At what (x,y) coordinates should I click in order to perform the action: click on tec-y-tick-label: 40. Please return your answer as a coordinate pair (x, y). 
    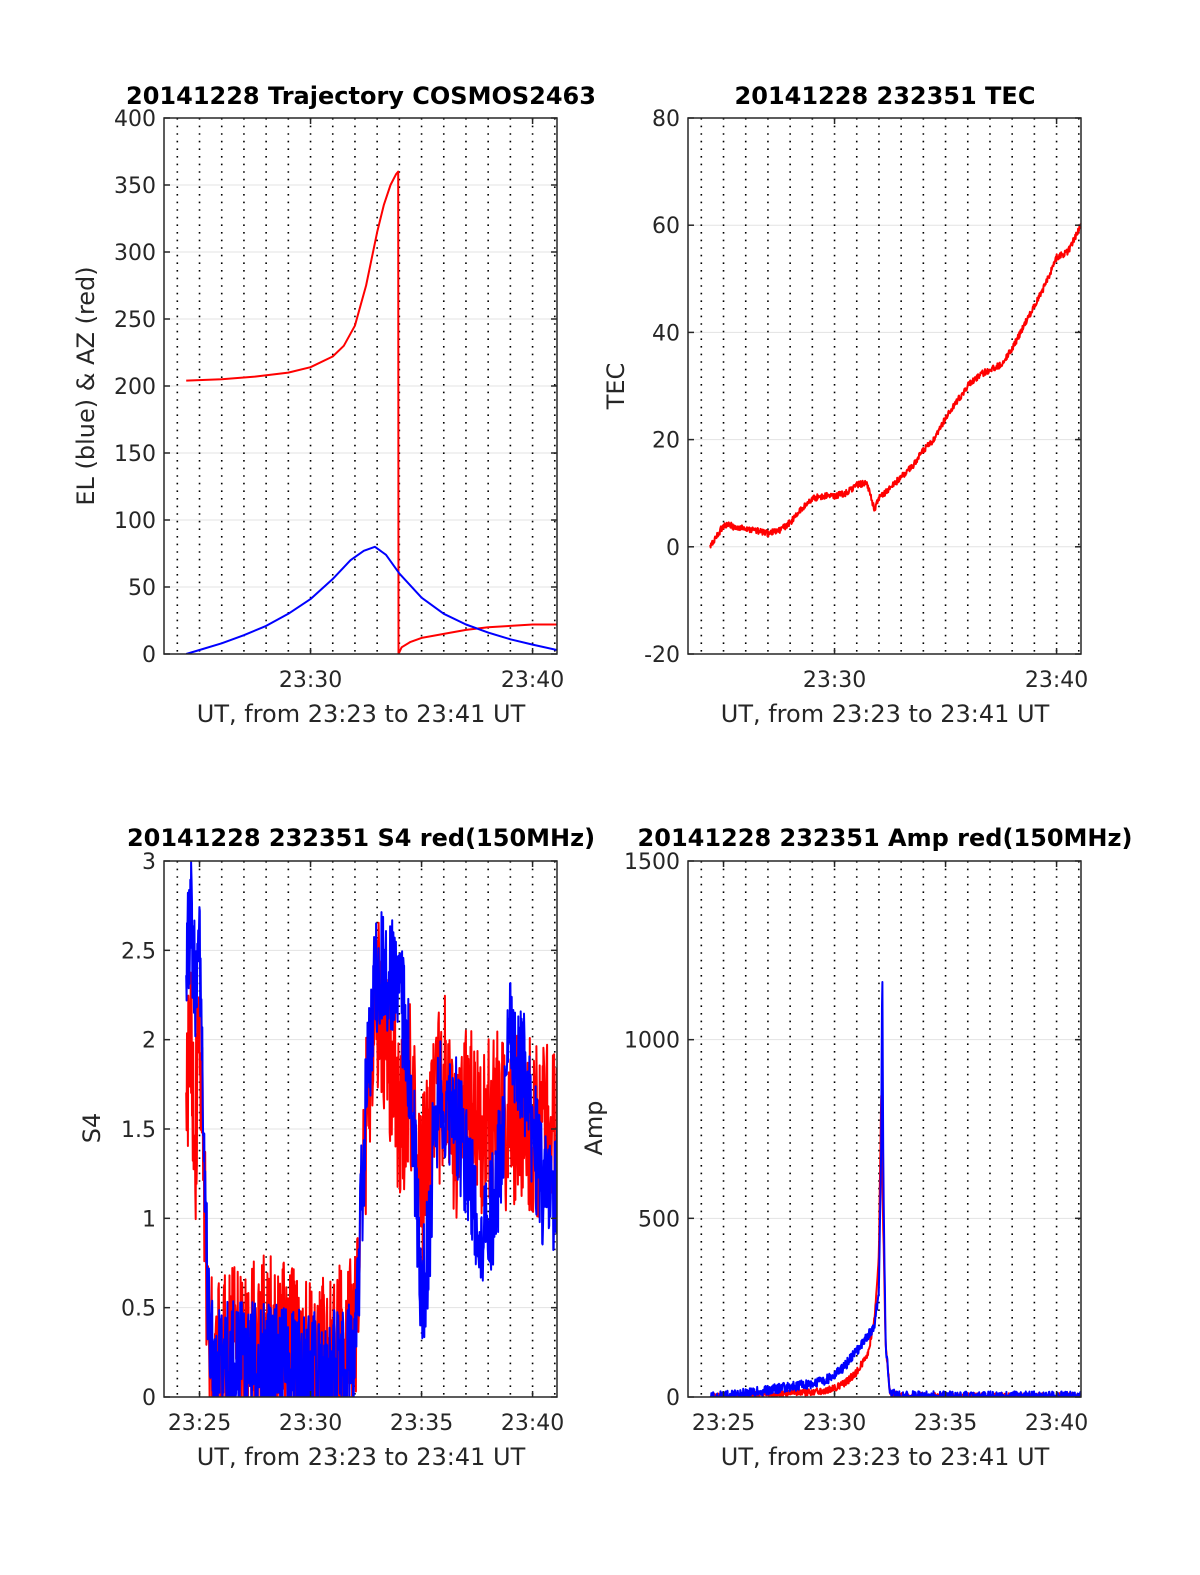
    Looking at the image, I should click on (666, 333).